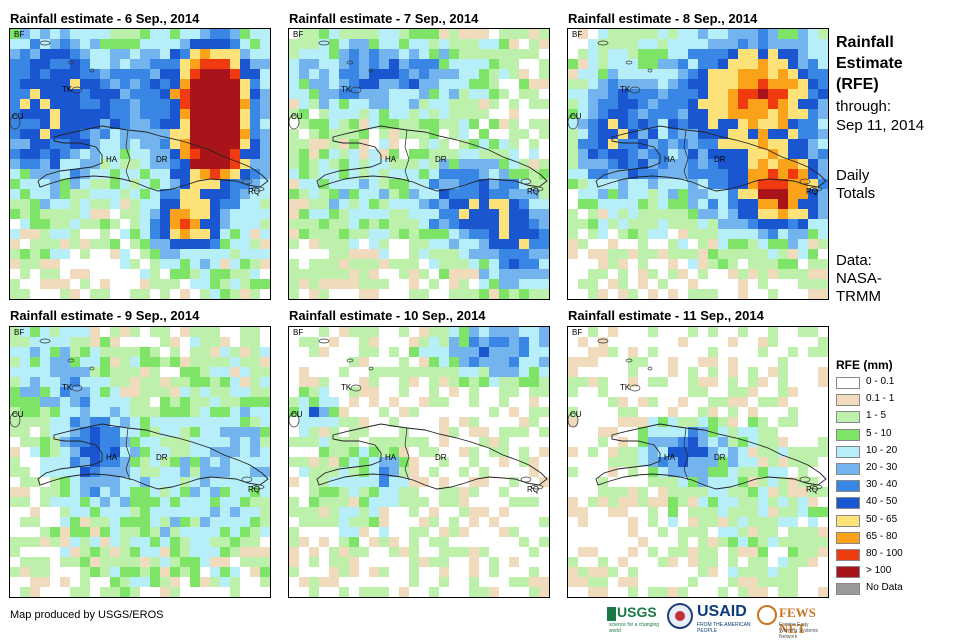 The image size is (970, 640). I want to click on rainfall-grid, so click(419, 462).